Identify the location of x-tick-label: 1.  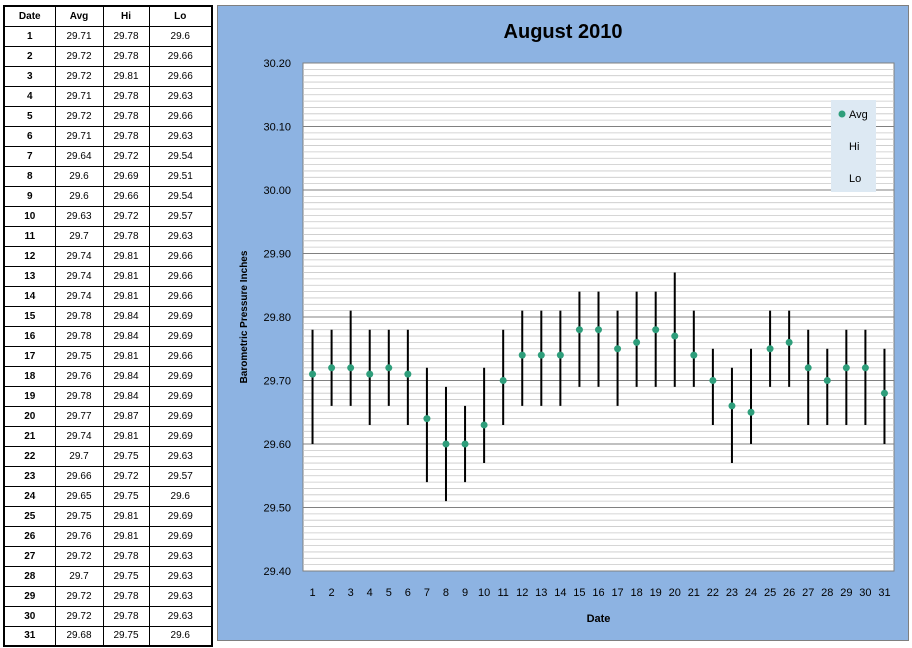
(312, 593).